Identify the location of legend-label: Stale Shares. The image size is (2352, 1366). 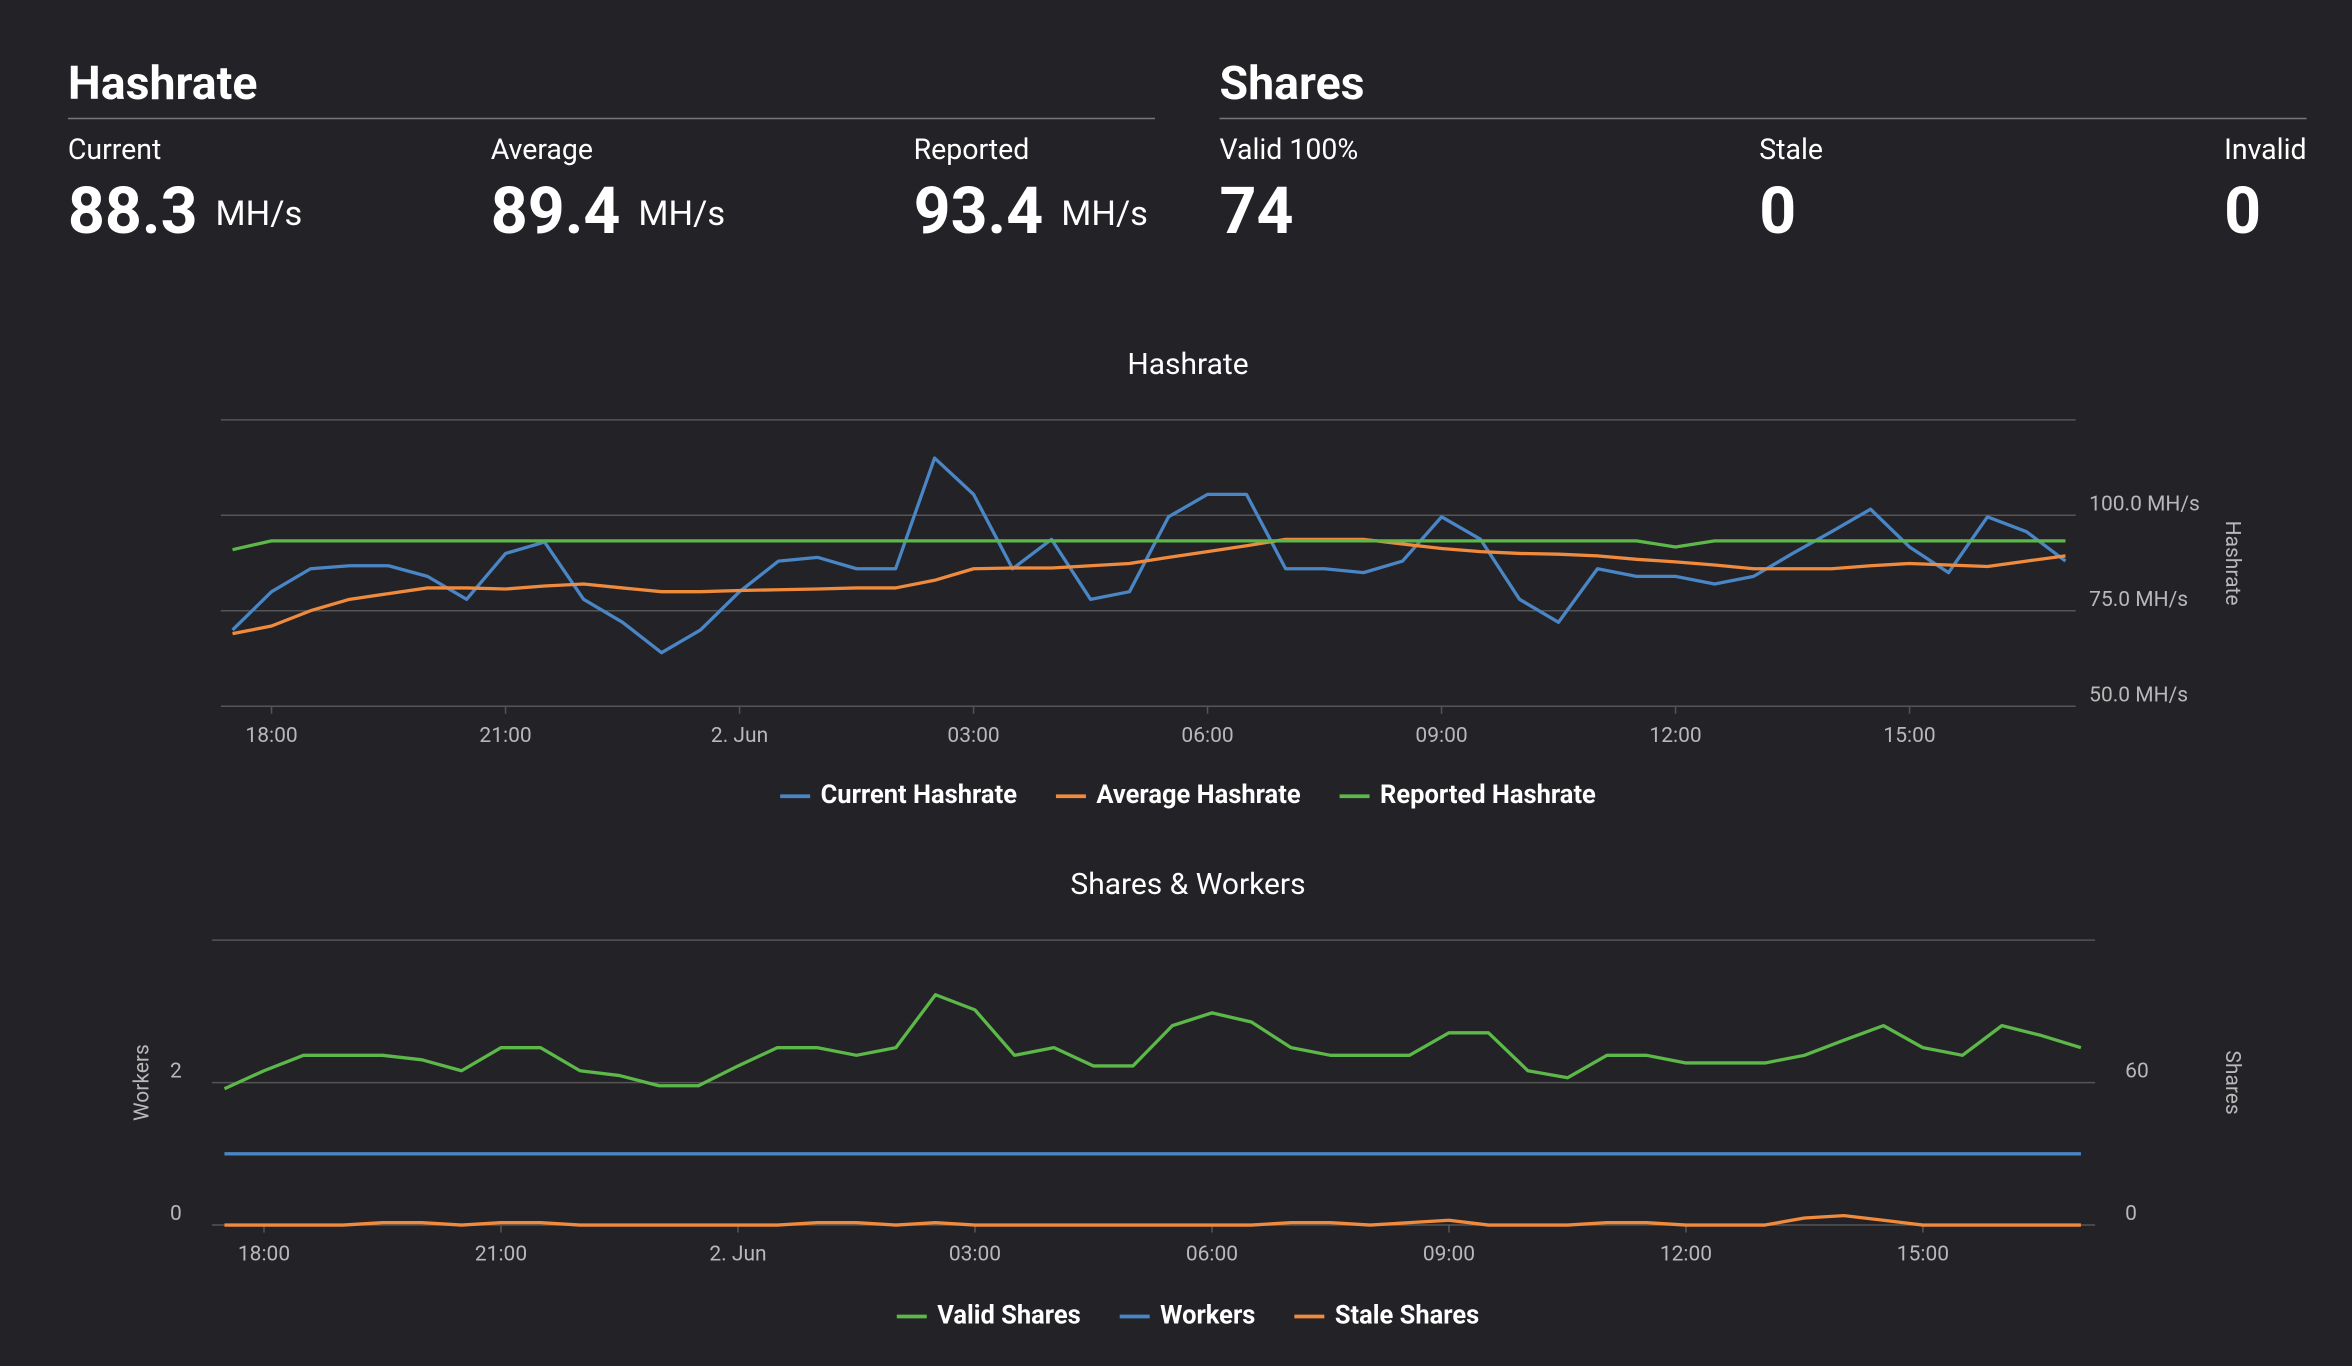
(1407, 1315).